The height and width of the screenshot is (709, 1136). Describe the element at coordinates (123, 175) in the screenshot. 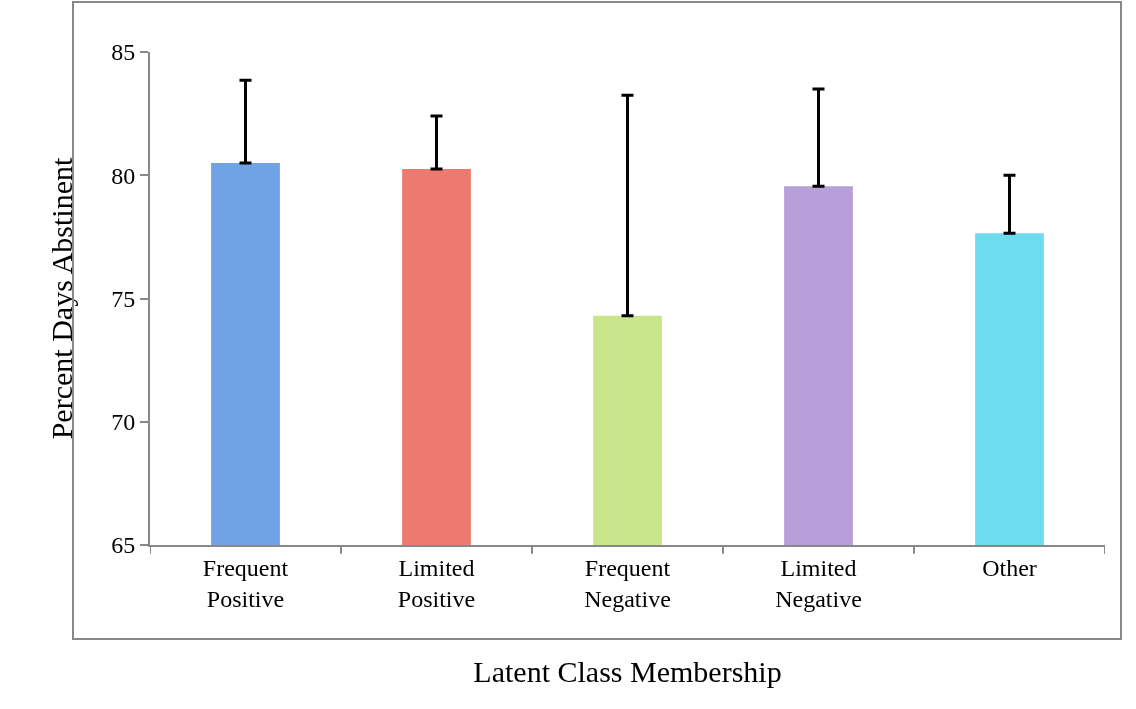

I see `y-tick-label: 80` at that location.